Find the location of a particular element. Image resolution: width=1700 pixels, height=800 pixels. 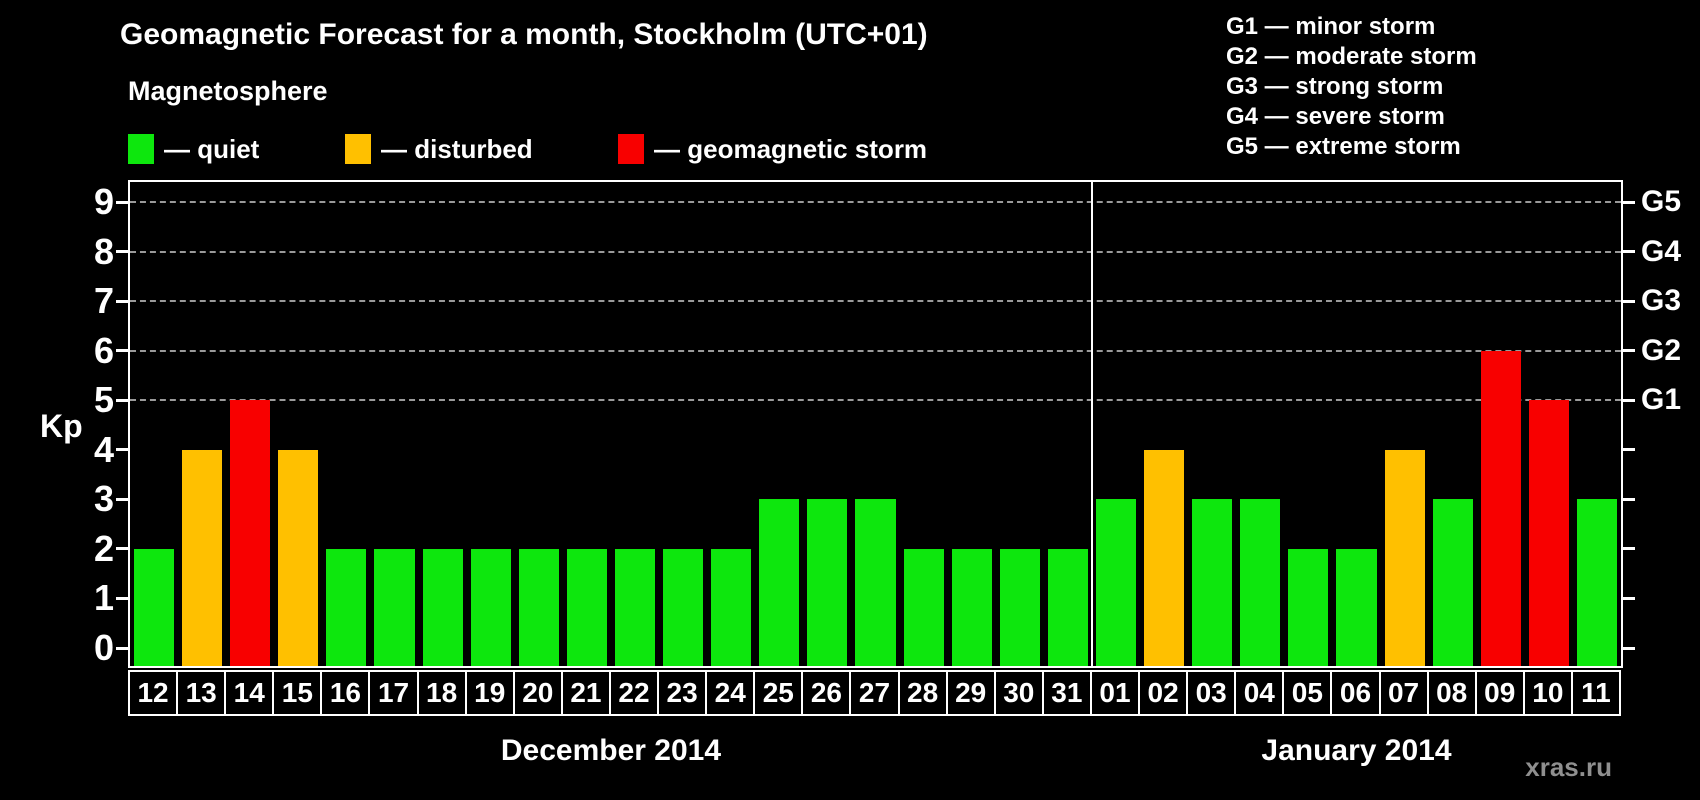

g-level-label-g2: G2 is located at coordinates (1661, 350).